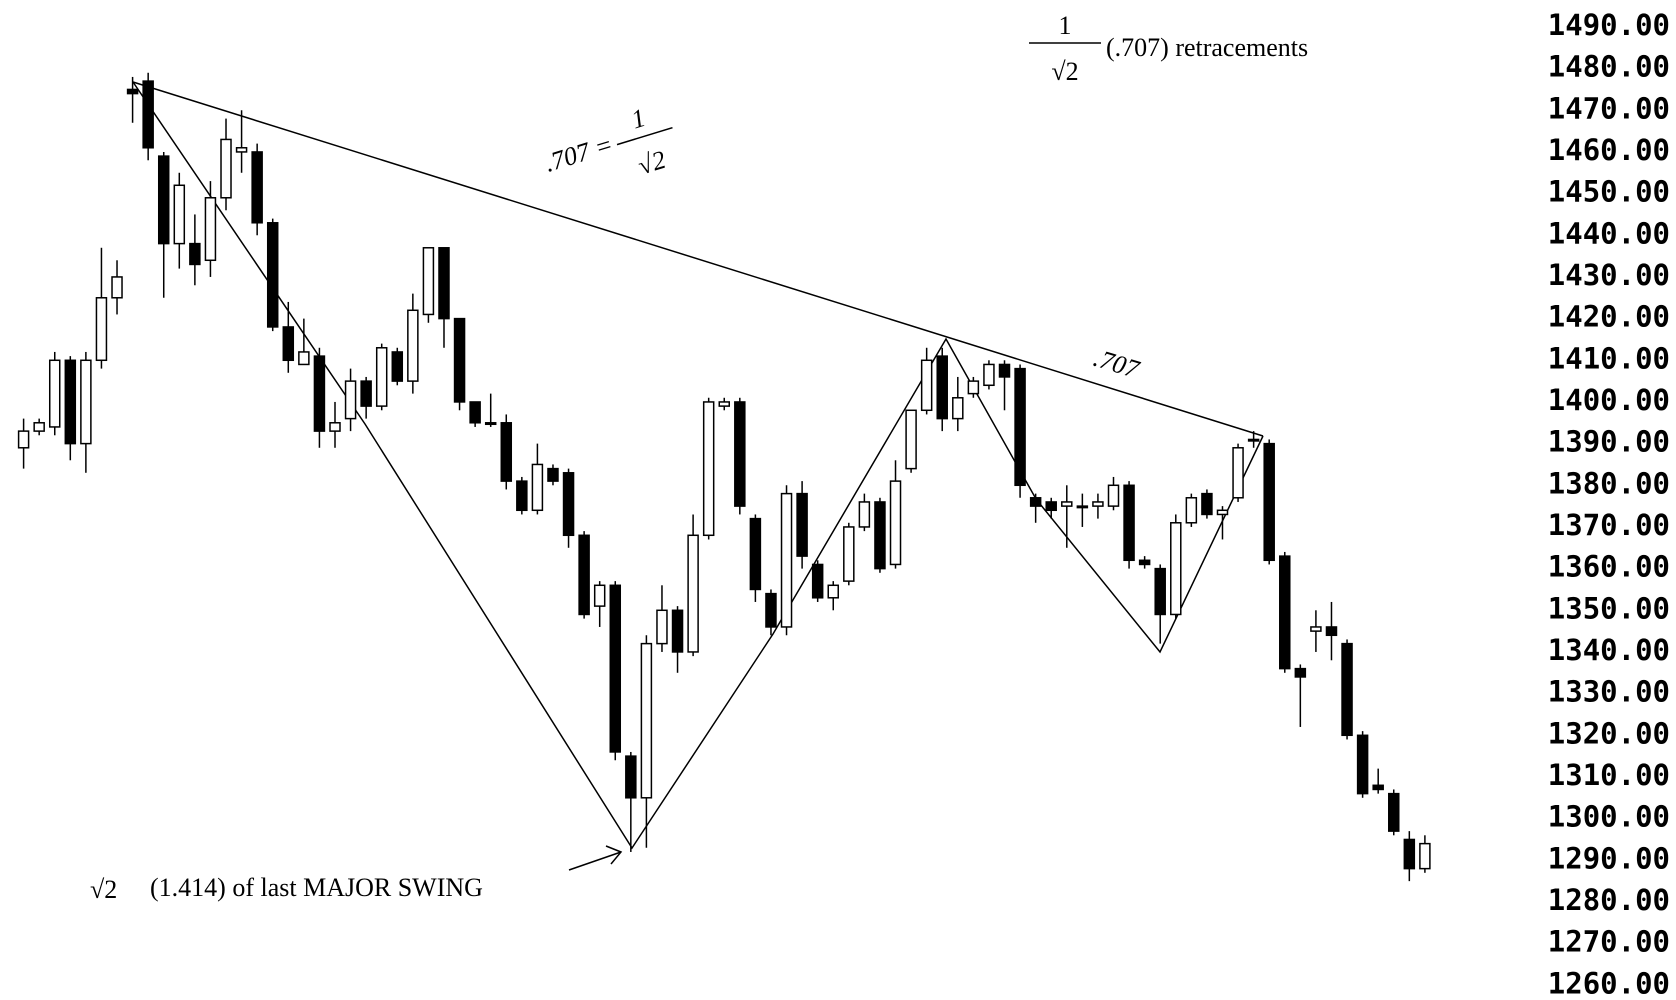 The width and height of the screenshot is (1676, 1000). Describe the element at coordinates (1609, 192) in the screenshot. I see `y-tick-label: 1450.00` at that location.